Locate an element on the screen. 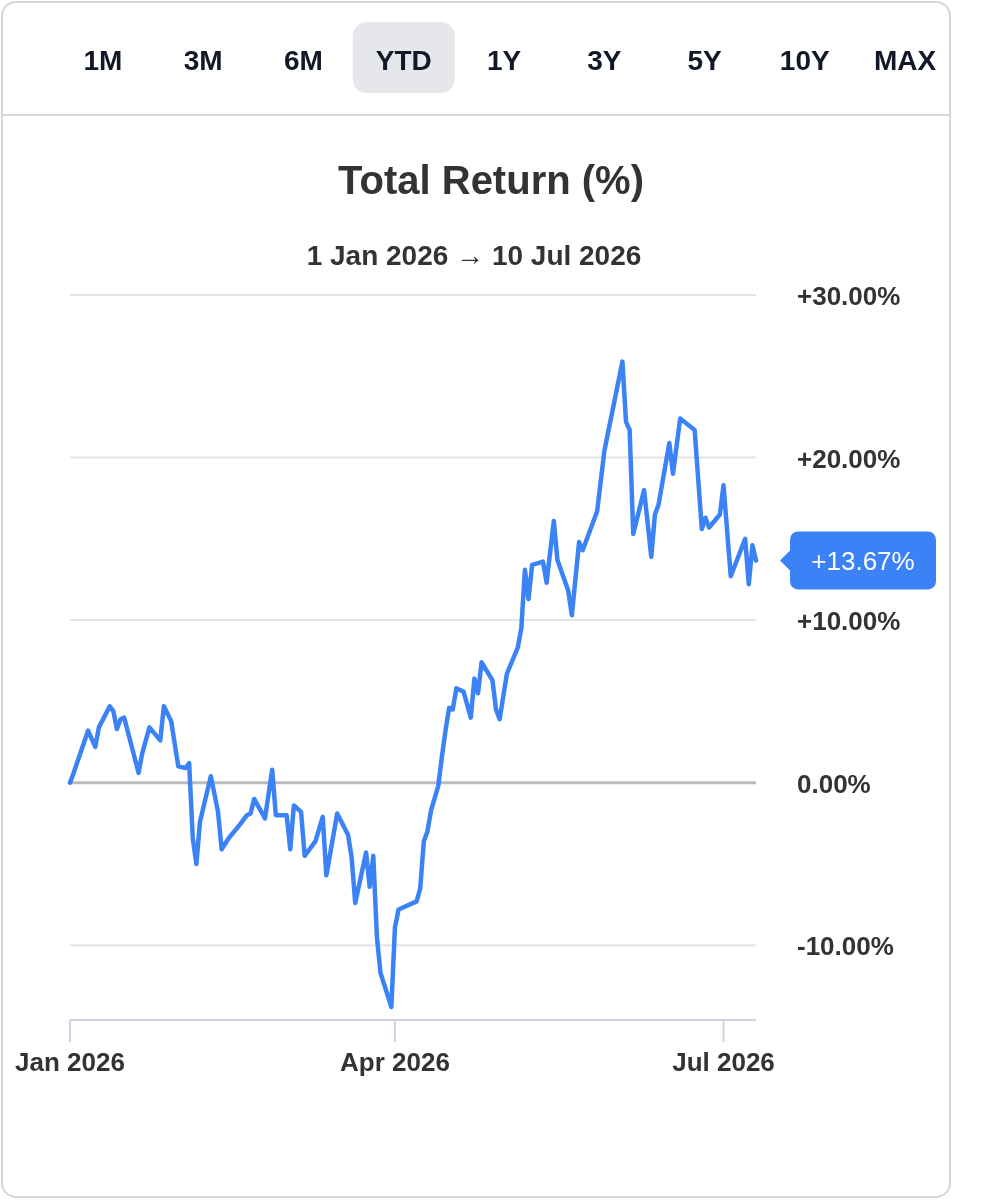 This screenshot has height=1200, width=993. text: 6M is located at coordinates (303, 60).